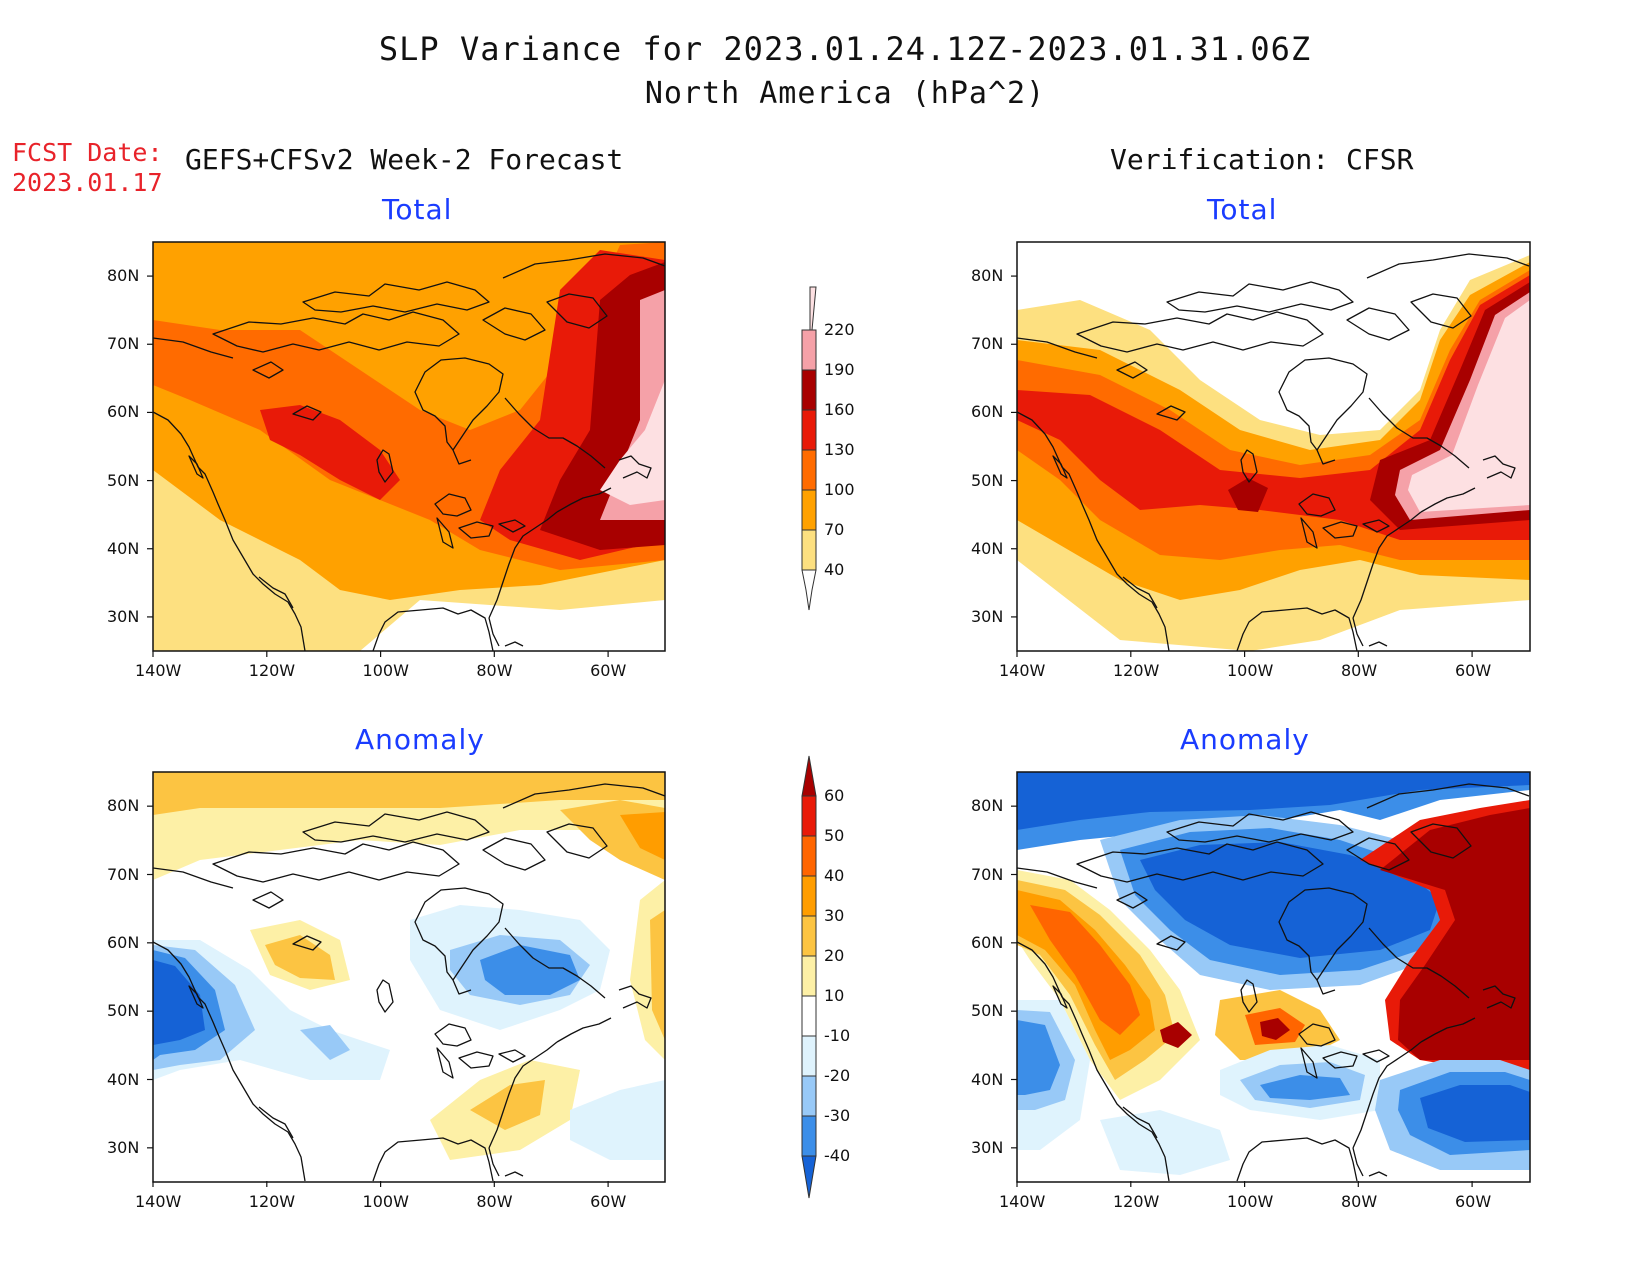 The height and width of the screenshot is (1275, 1650). I want to click on colorbar-anomaly-label: 10, so click(834, 995).